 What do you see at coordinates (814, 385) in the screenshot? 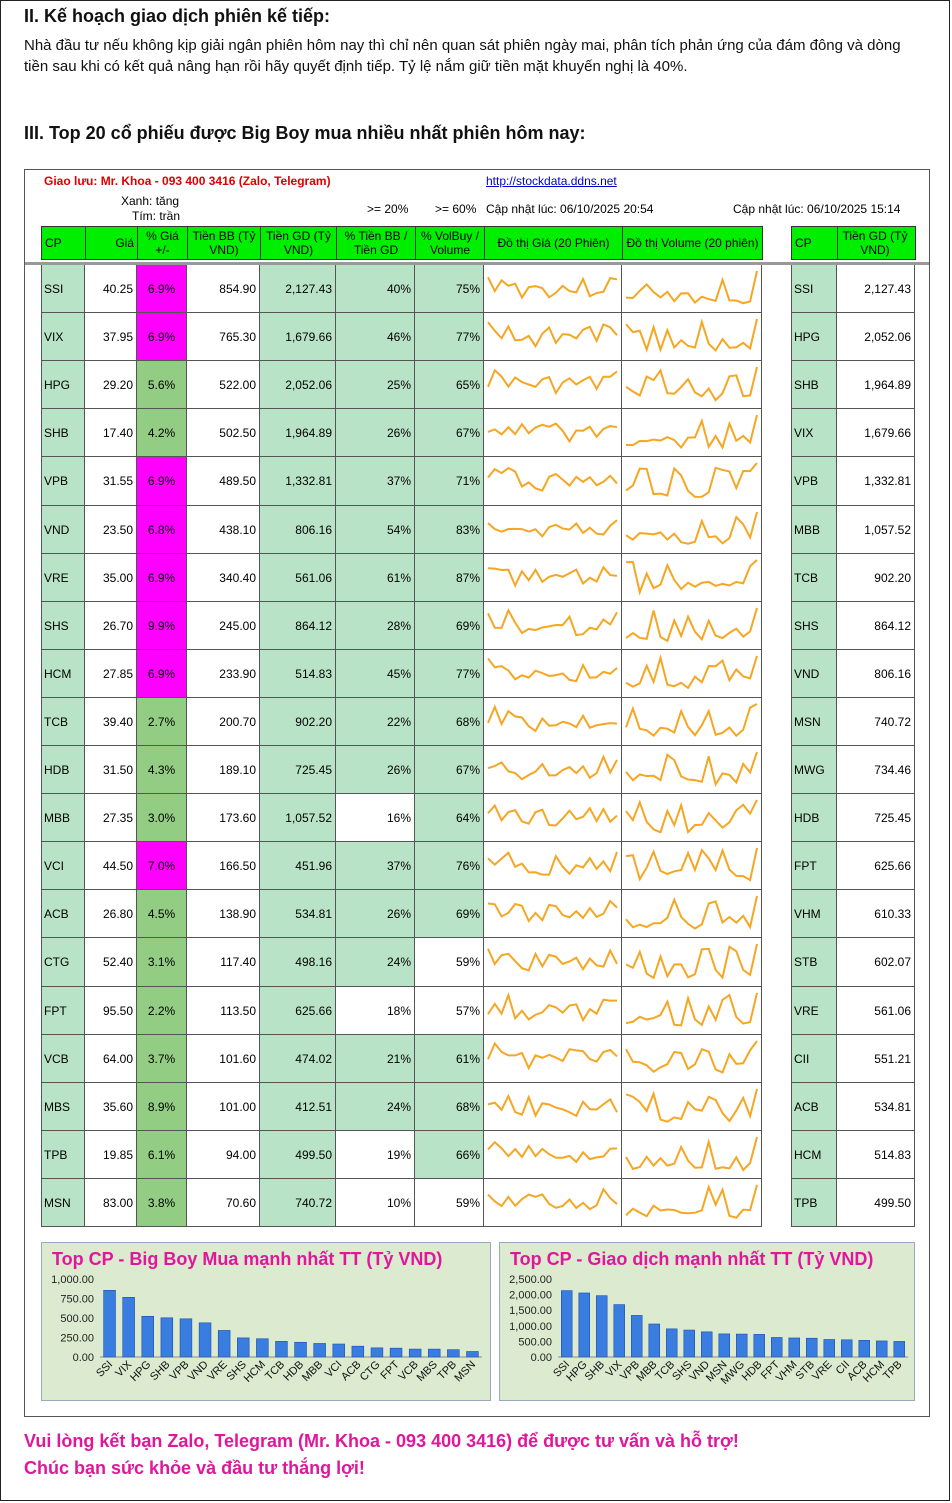
I see `right-cell-cp: SHB` at bounding box center [814, 385].